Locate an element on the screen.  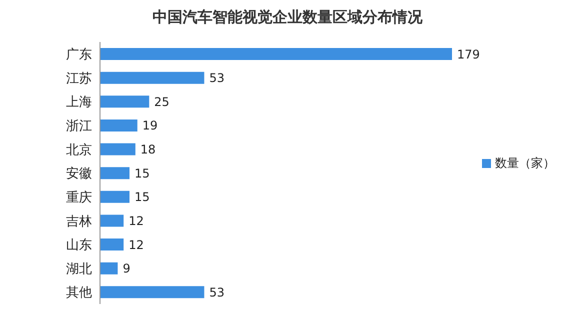
chart-title: 中国汽车智能视觉企业数量区域分布情况 is located at coordinates (288, 17).